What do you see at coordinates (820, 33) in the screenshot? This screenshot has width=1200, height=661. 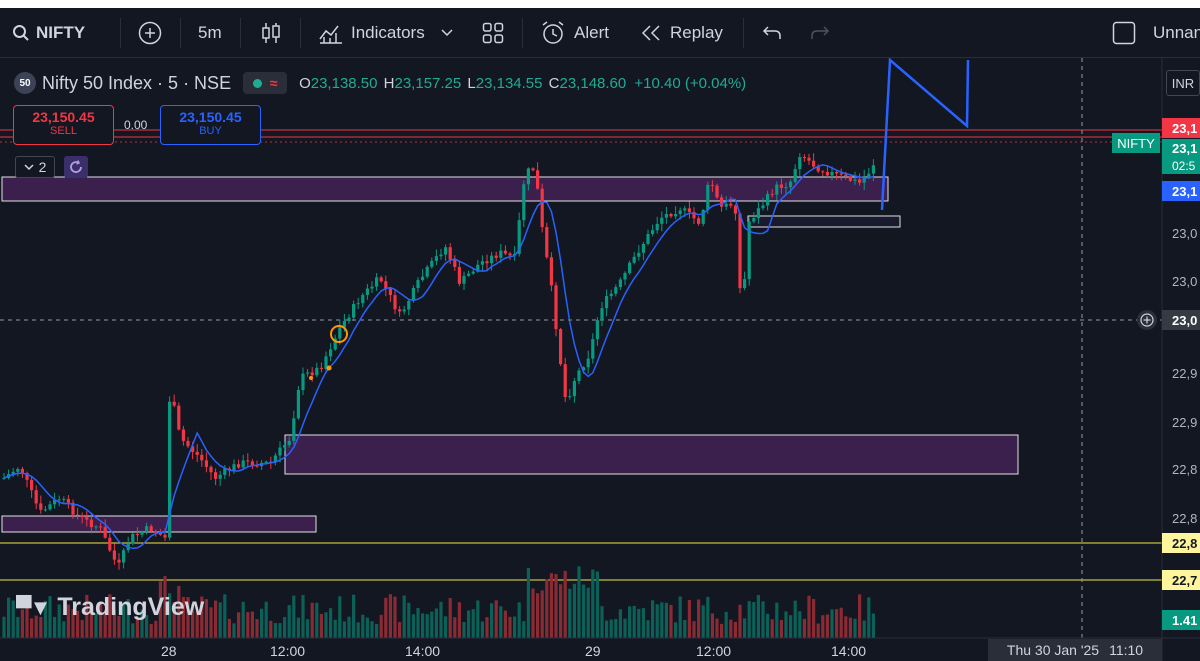 I see `redo-button` at bounding box center [820, 33].